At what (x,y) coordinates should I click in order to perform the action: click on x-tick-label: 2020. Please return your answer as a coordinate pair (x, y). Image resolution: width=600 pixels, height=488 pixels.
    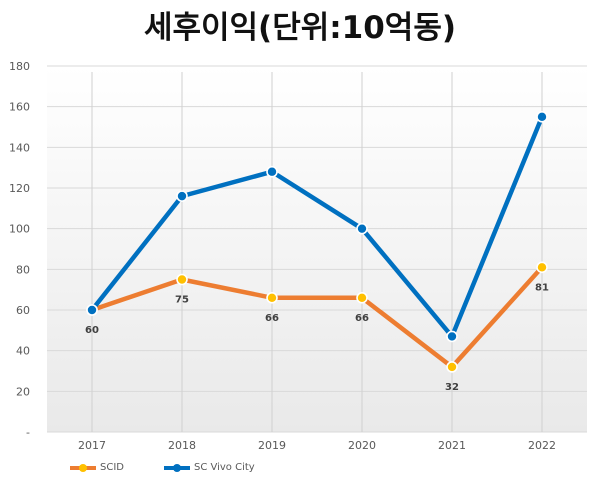
    Looking at the image, I should click on (362, 445).